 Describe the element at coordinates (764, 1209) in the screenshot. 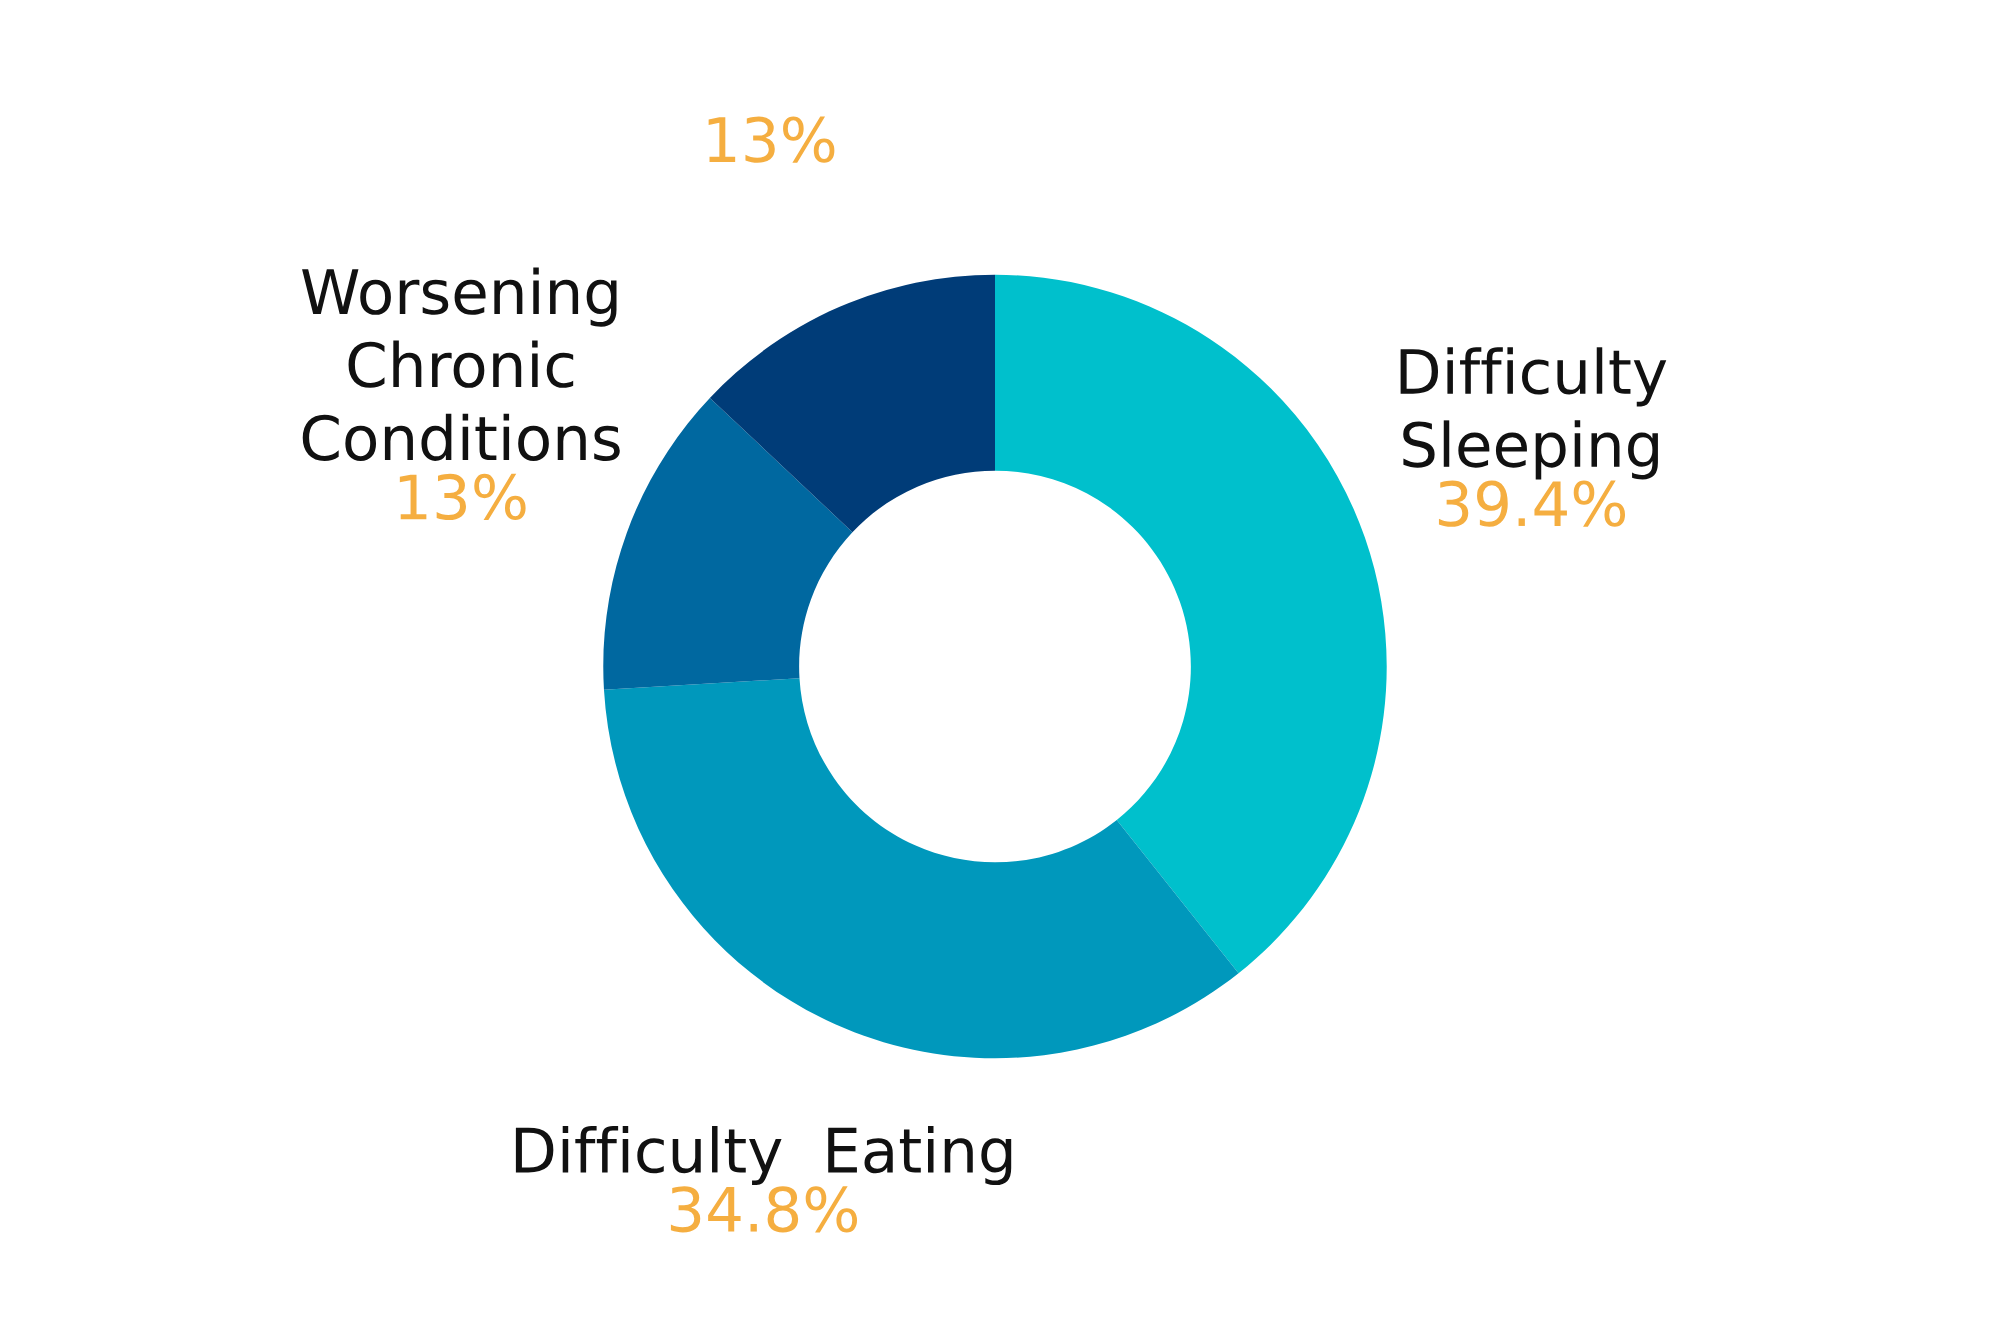

I see `data-label: 34.8%` at that location.